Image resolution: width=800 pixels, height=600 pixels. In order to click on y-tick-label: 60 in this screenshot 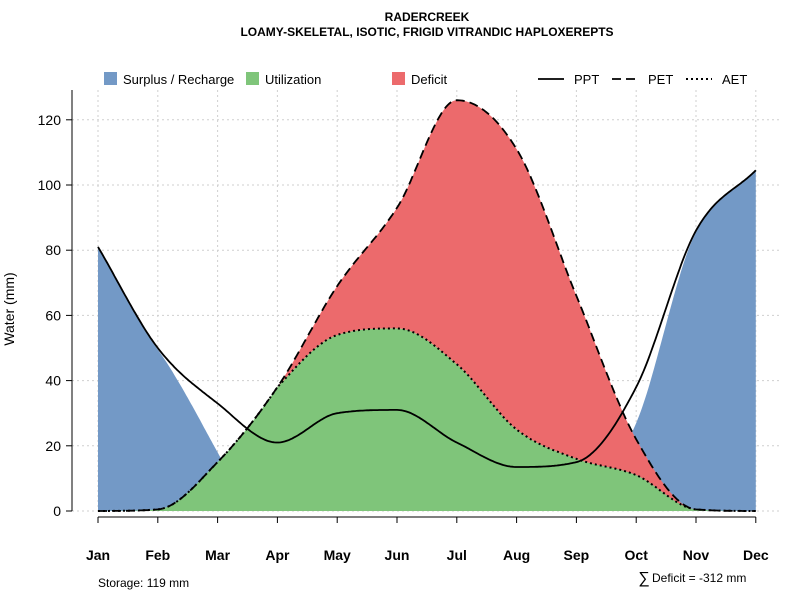, I will do `click(53, 315)`.